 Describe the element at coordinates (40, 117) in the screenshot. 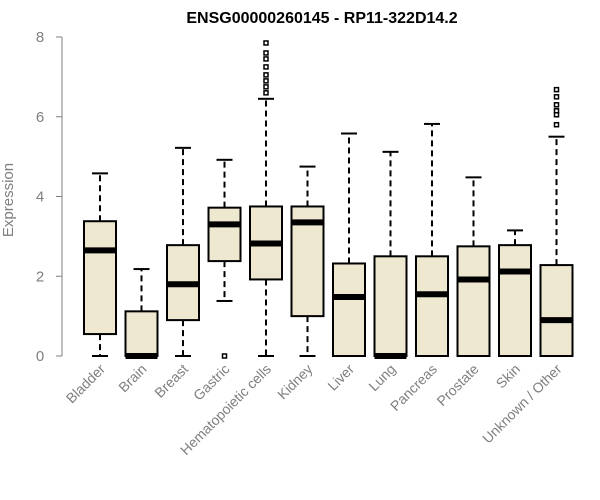

I see `y-tick-label: 6` at that location.